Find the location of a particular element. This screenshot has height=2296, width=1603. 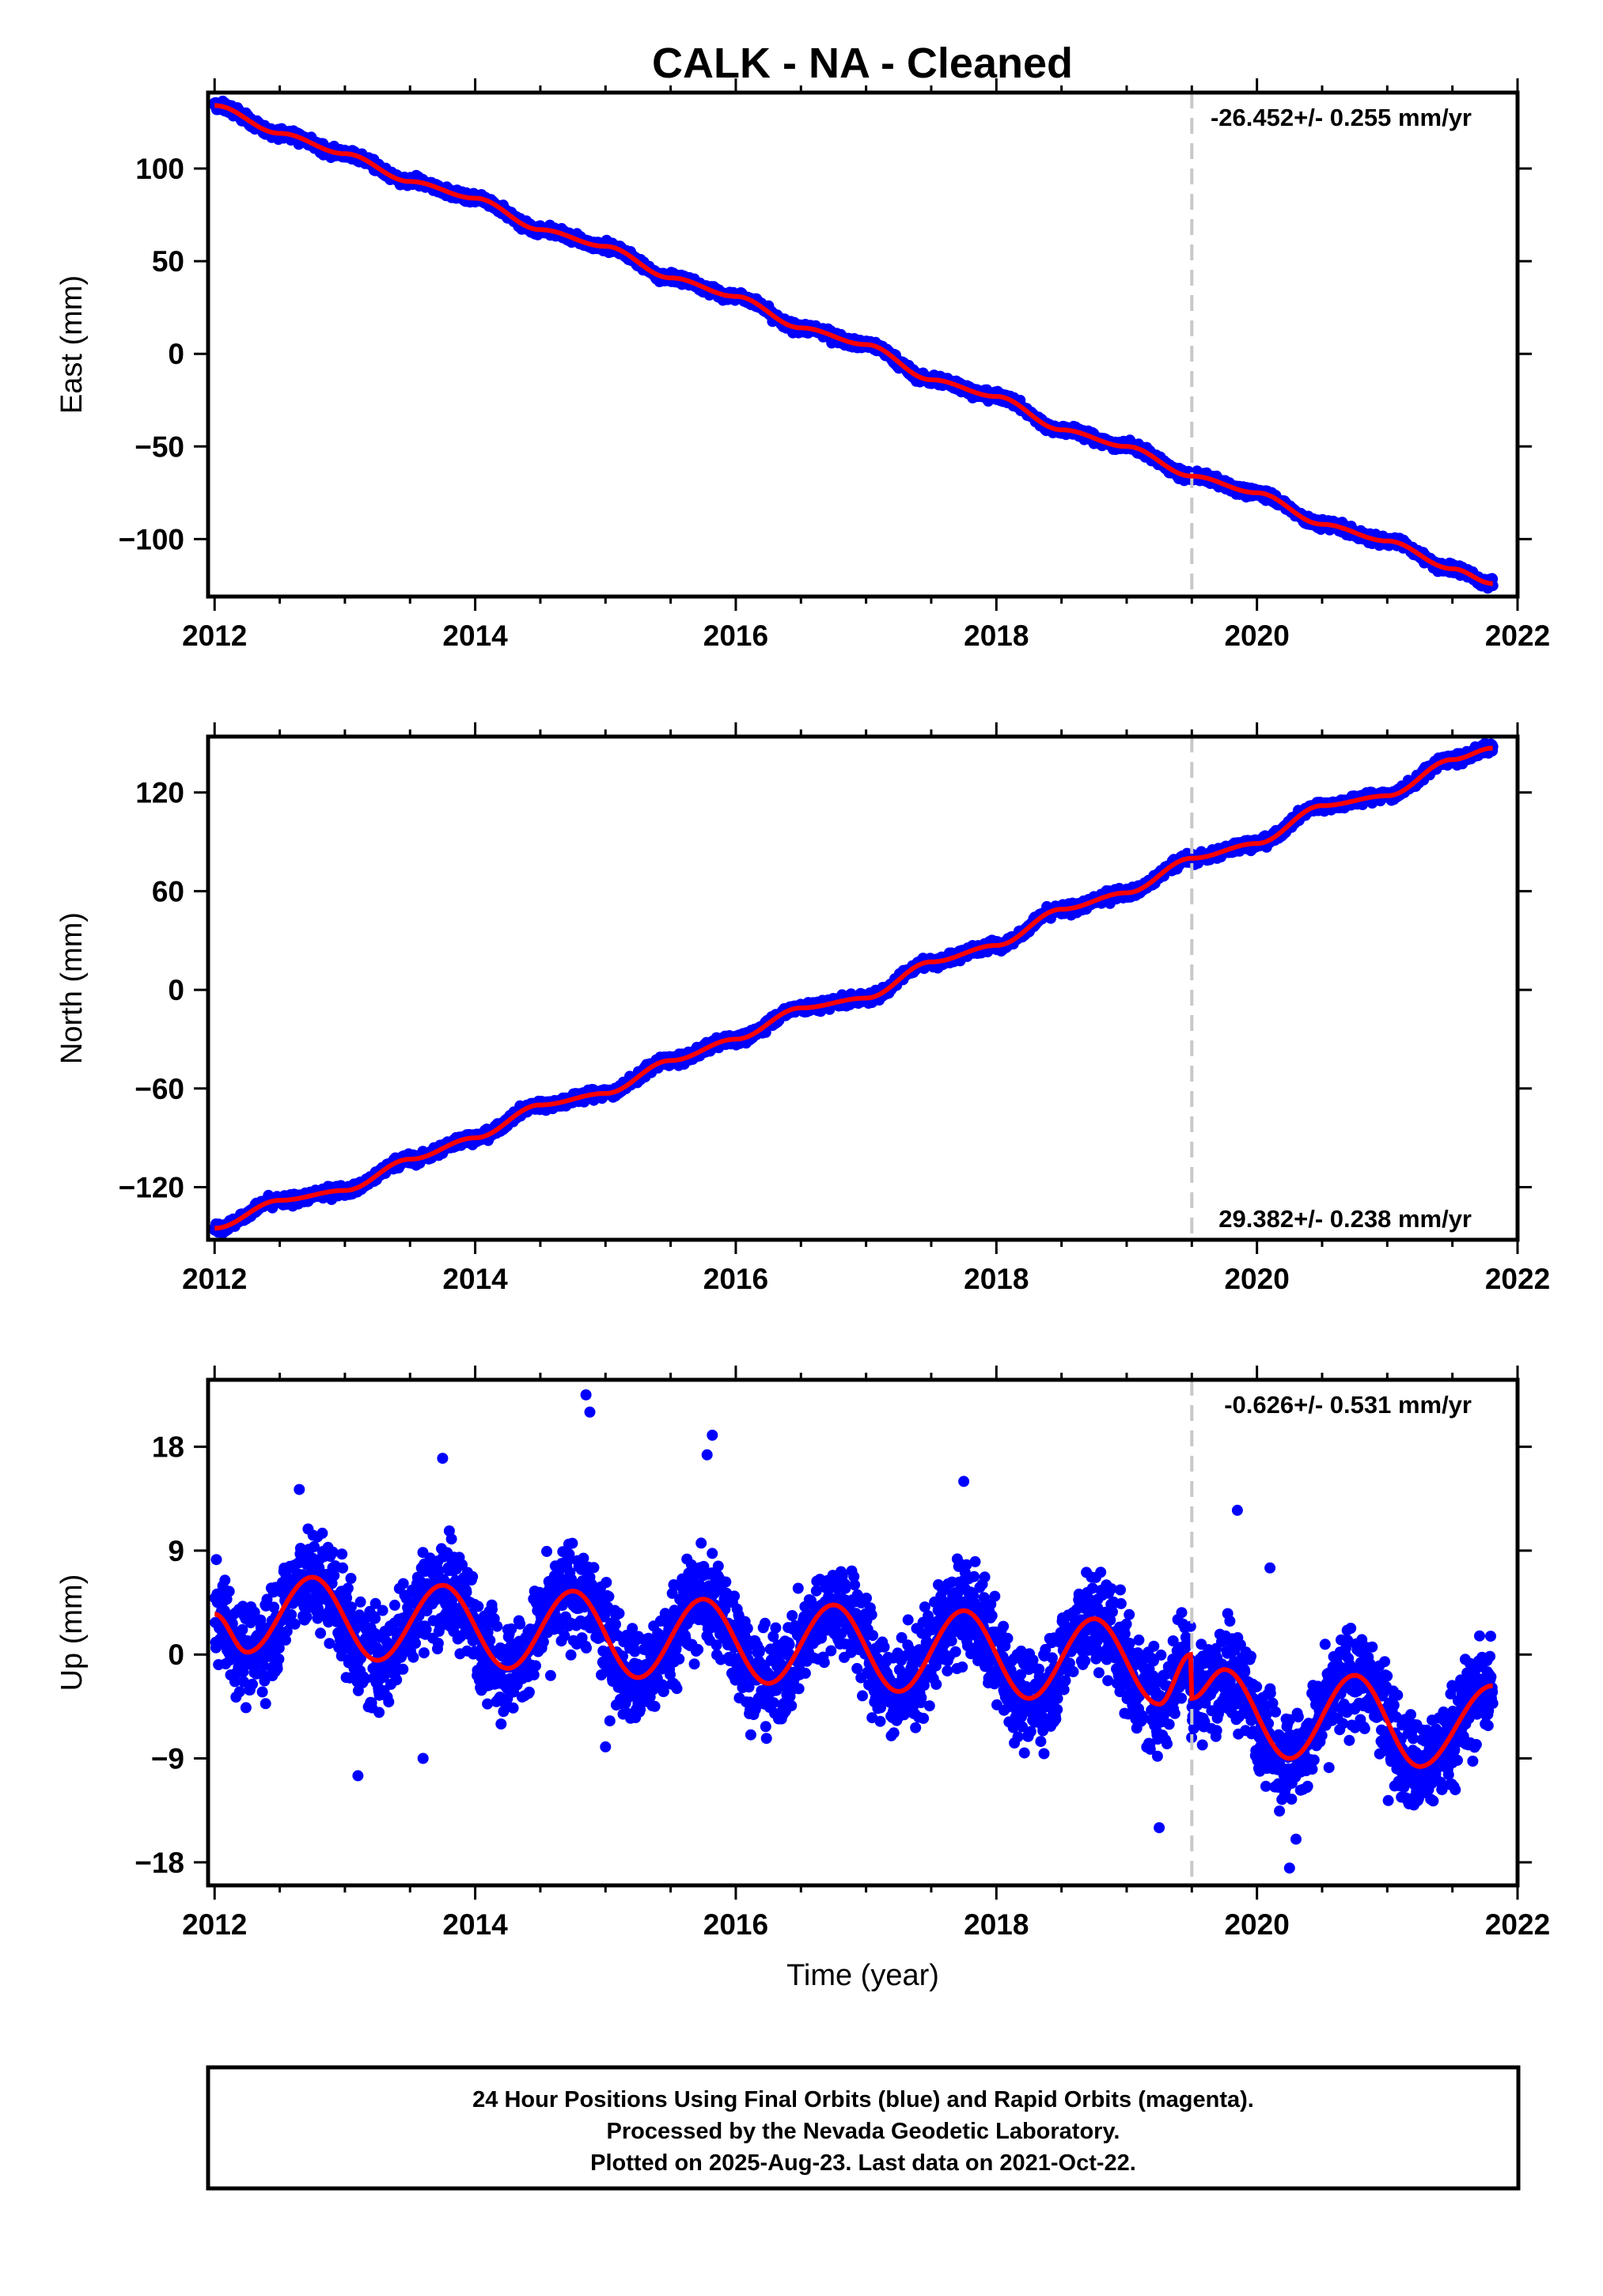

east-x-tick-label: 2020 is located at coordinates (1256, 635).